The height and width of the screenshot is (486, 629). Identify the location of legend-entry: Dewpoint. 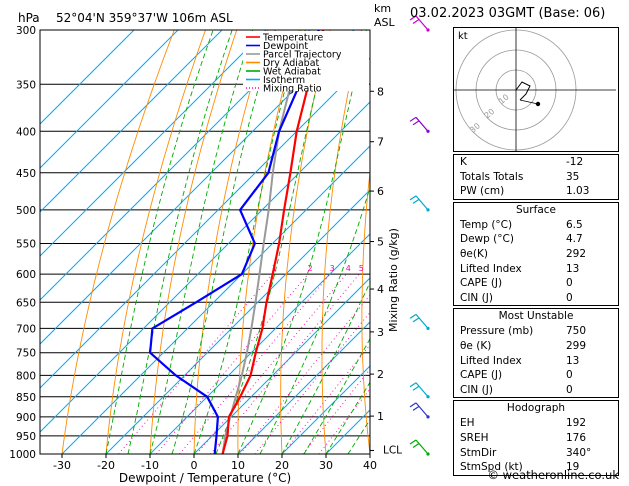
(285, 46).